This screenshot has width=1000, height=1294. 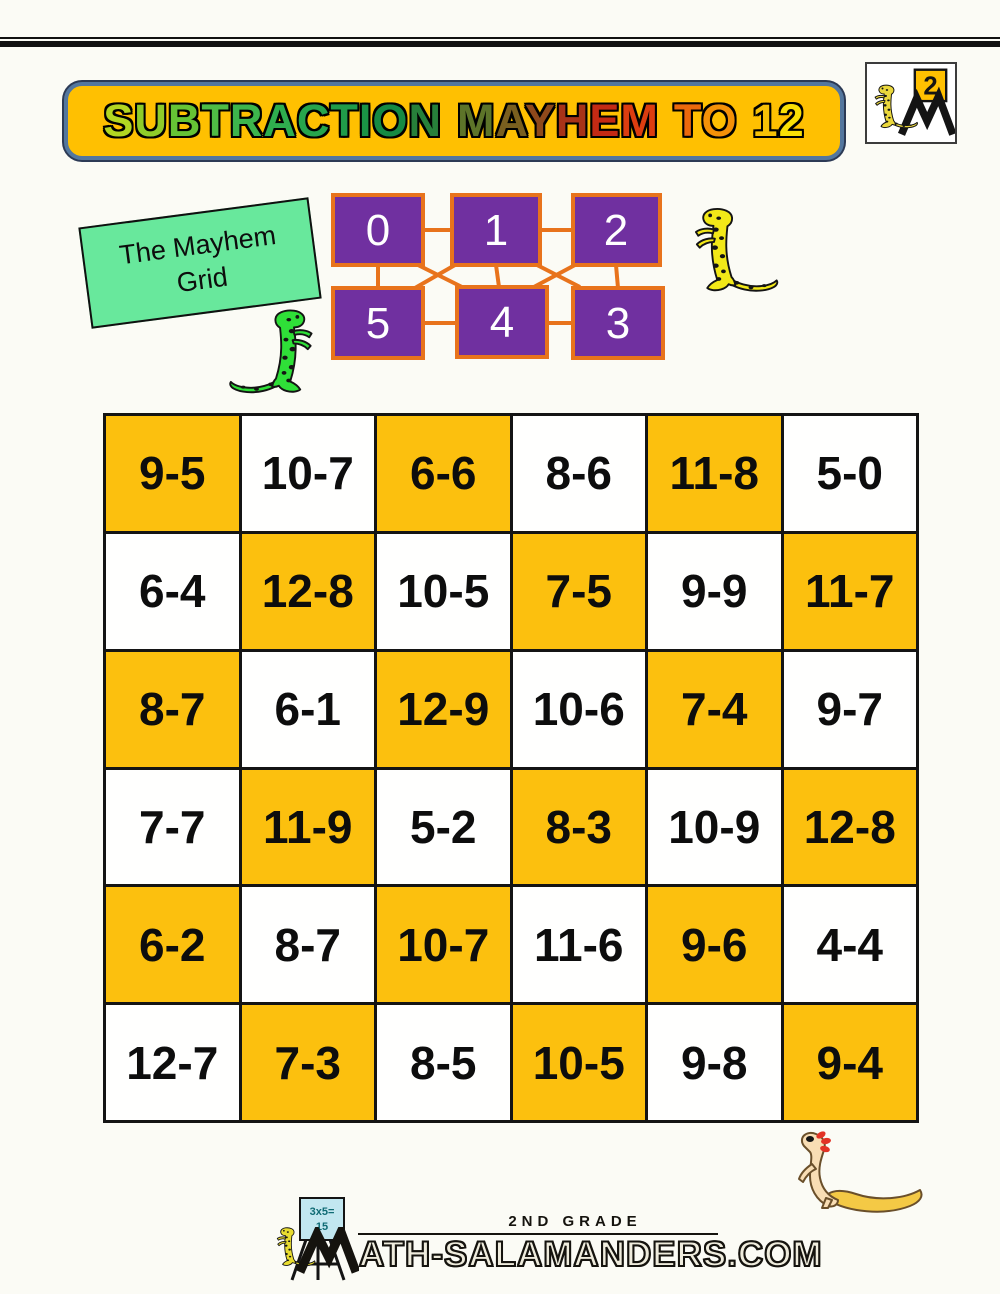 What do you see at coordinates (732, 250) in the screenshot?
I see `yellow-salamander-icon` at bounding box center [732, 250].